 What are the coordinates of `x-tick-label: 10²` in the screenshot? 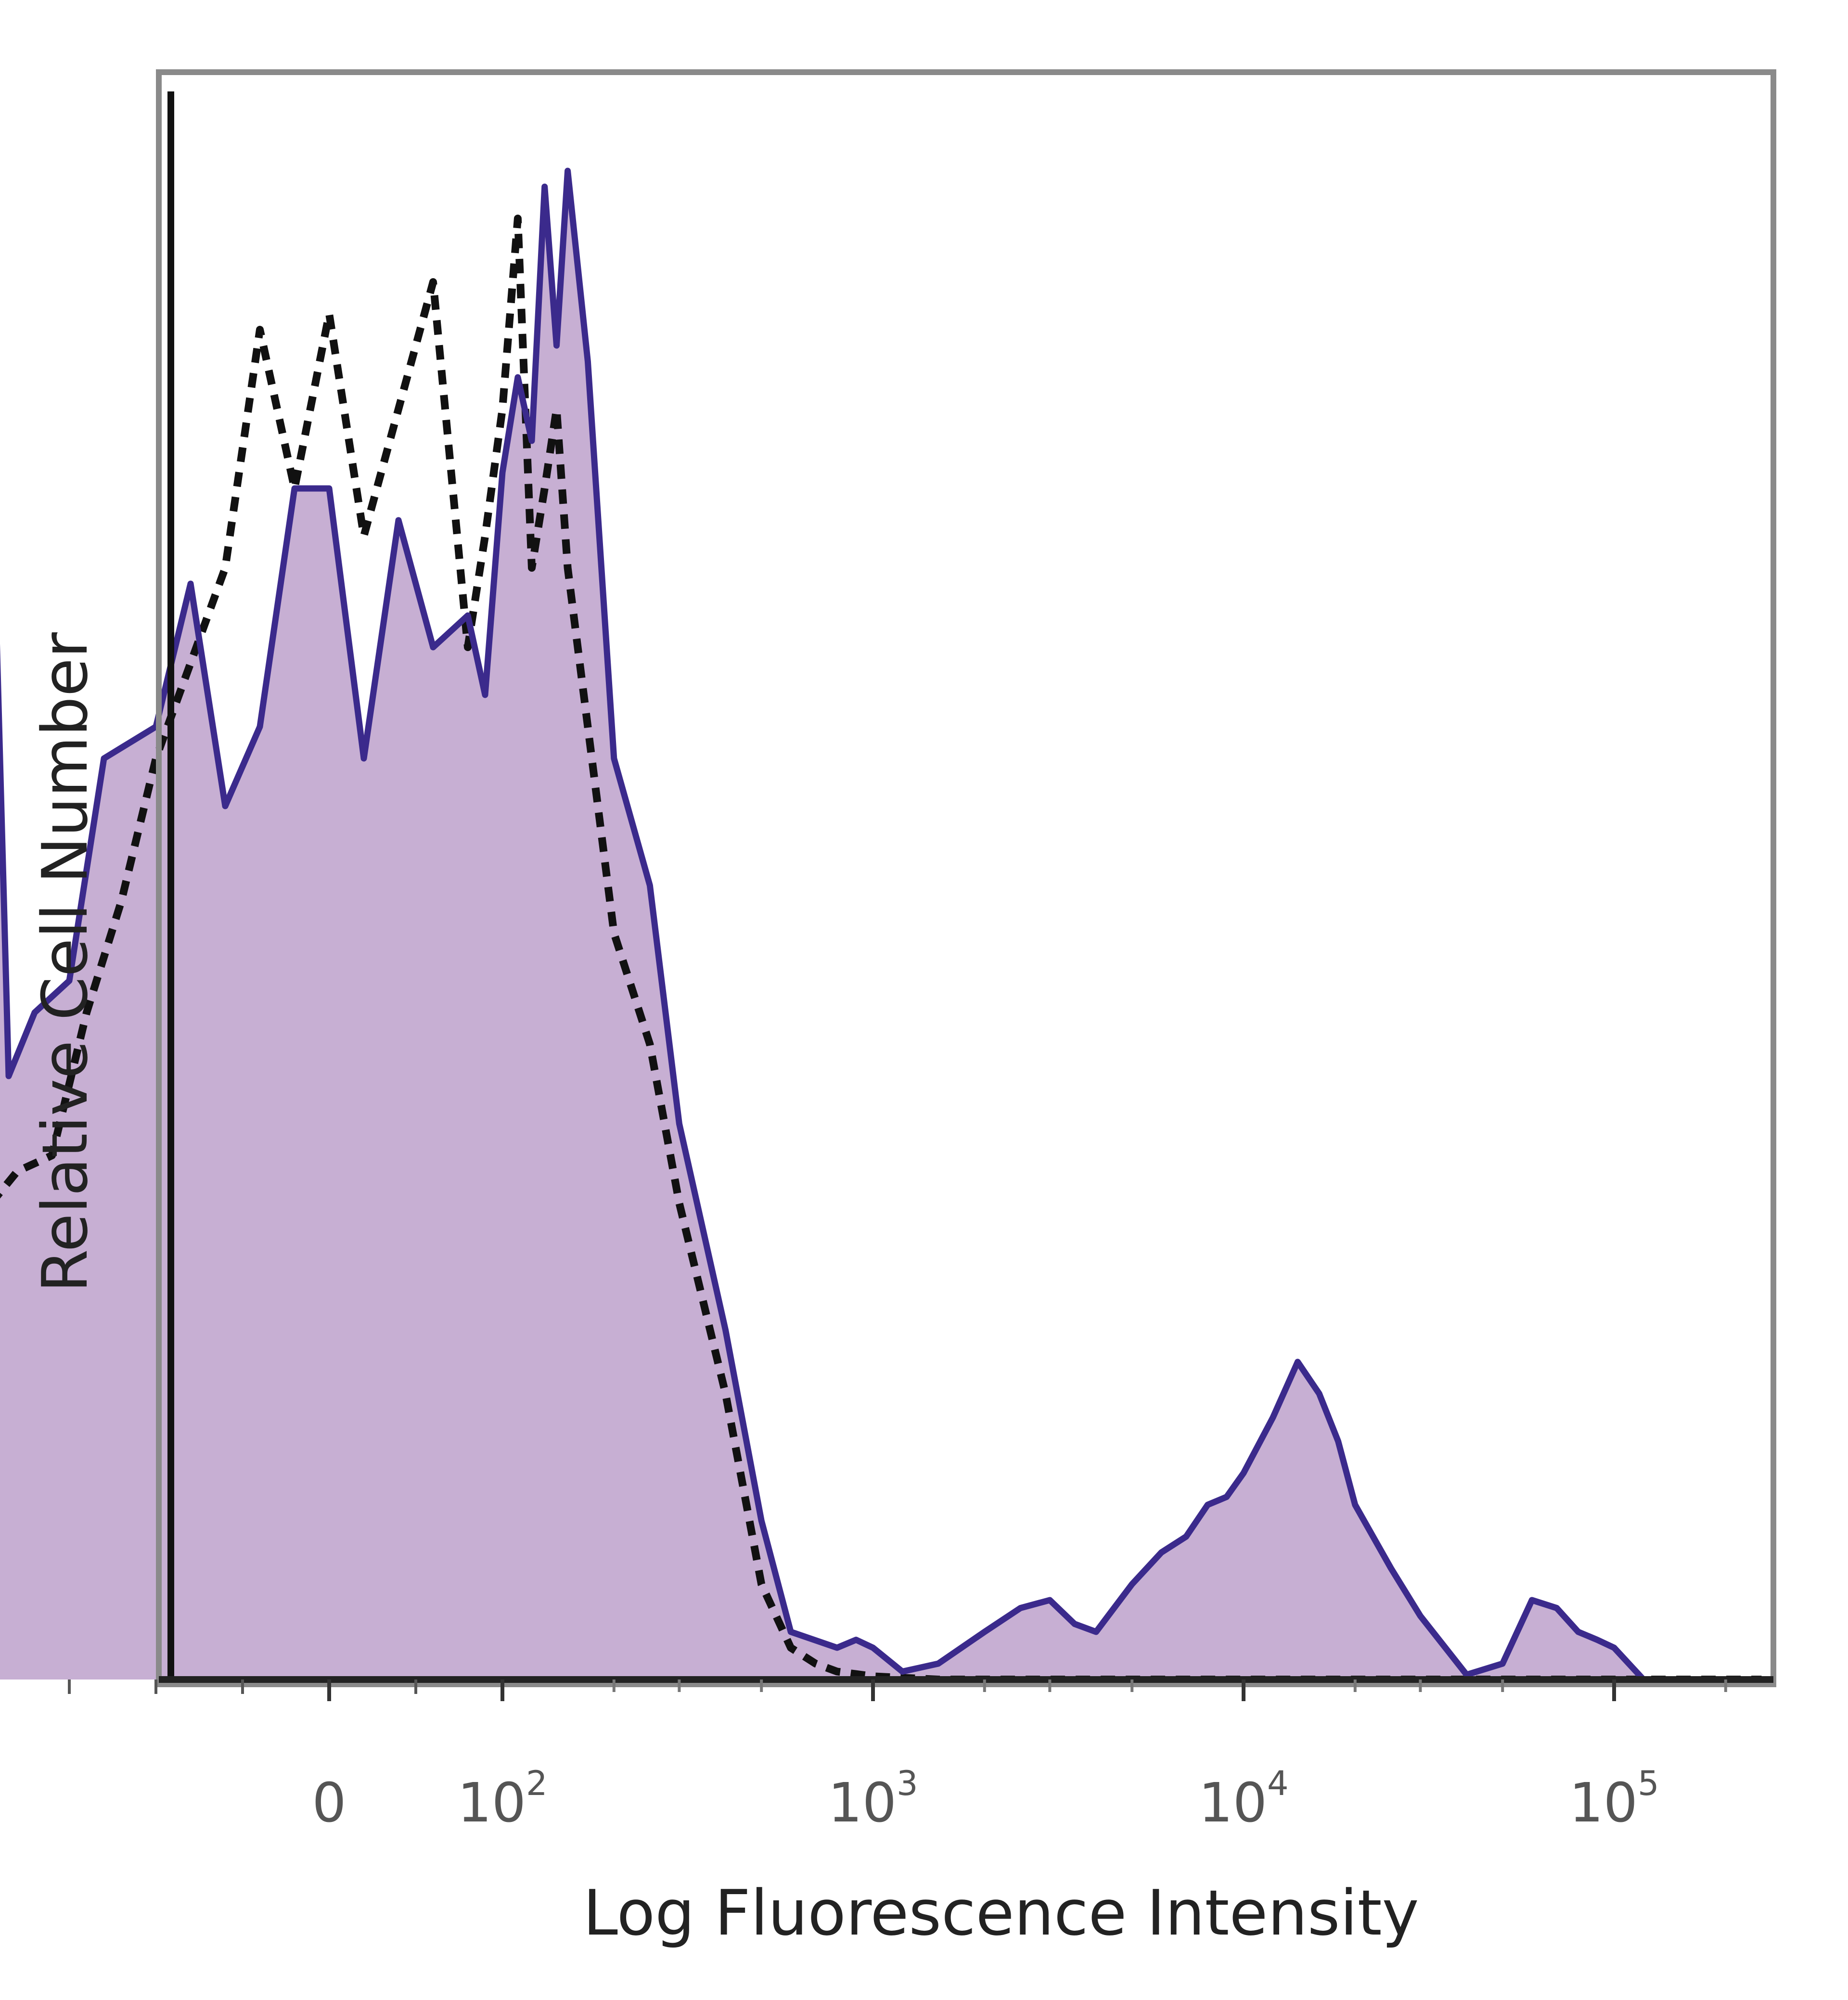 It's located at (502, 1799).